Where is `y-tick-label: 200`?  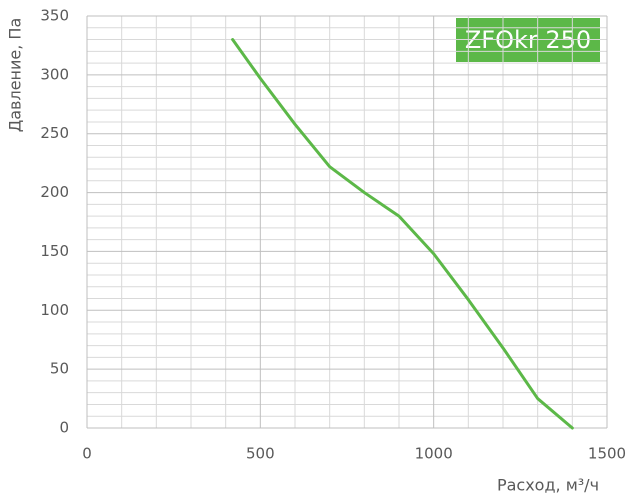
y-tick-label: 200 is located at coordinates (54, 192).